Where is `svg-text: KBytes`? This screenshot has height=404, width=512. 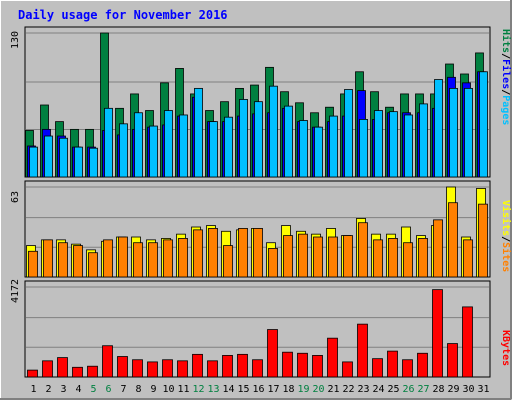 svg-text: KBytes is located at coordinates (505, 348).